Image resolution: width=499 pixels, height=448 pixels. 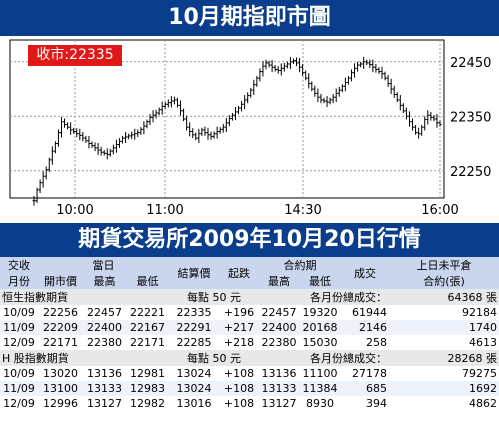 I want to click on table-cell: +196, so click(x=239, y=312).